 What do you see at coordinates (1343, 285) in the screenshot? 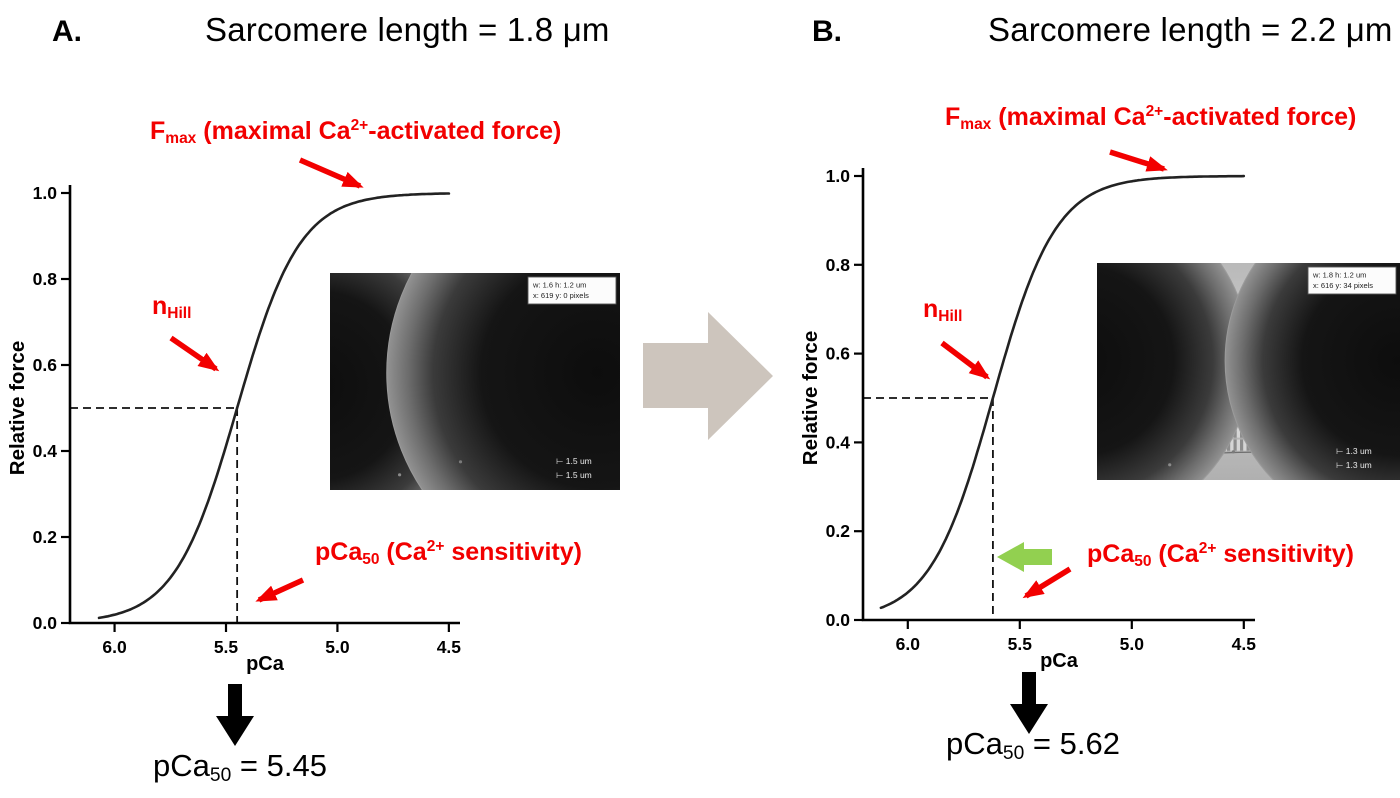
I see `micrograph-info-line2: x: 616 y: 34 pixels` at bounding box center [1343, 285].